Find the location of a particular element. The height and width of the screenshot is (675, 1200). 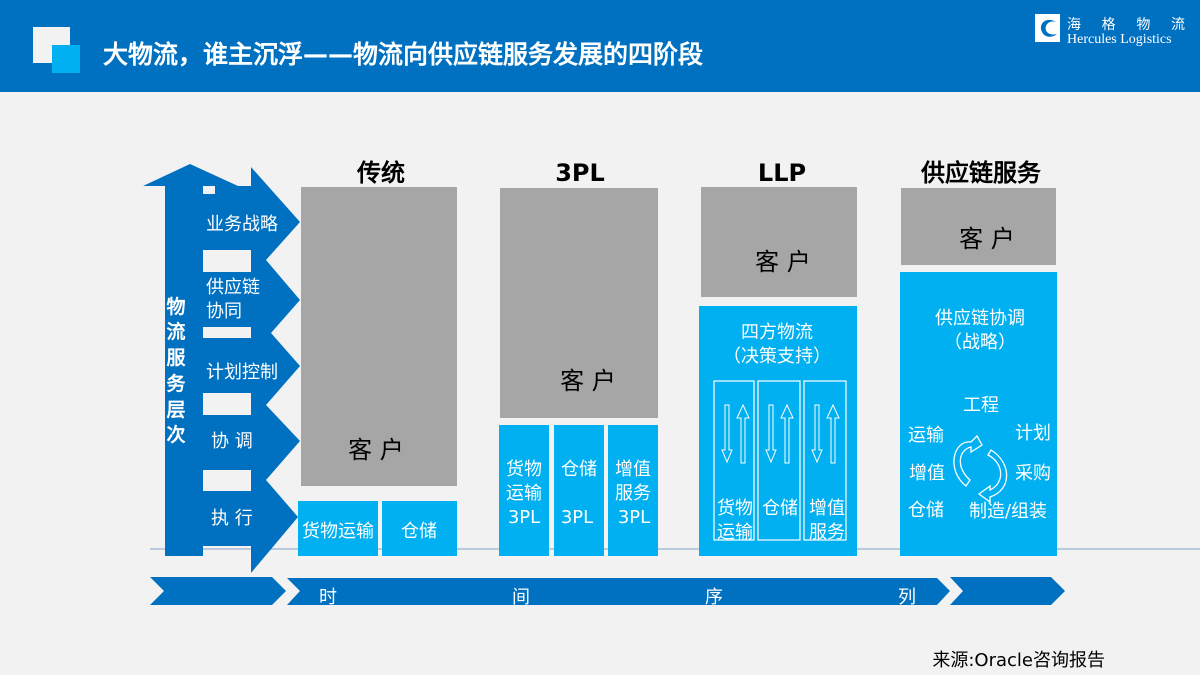

coordination-block is located at coordinates (978, 414).